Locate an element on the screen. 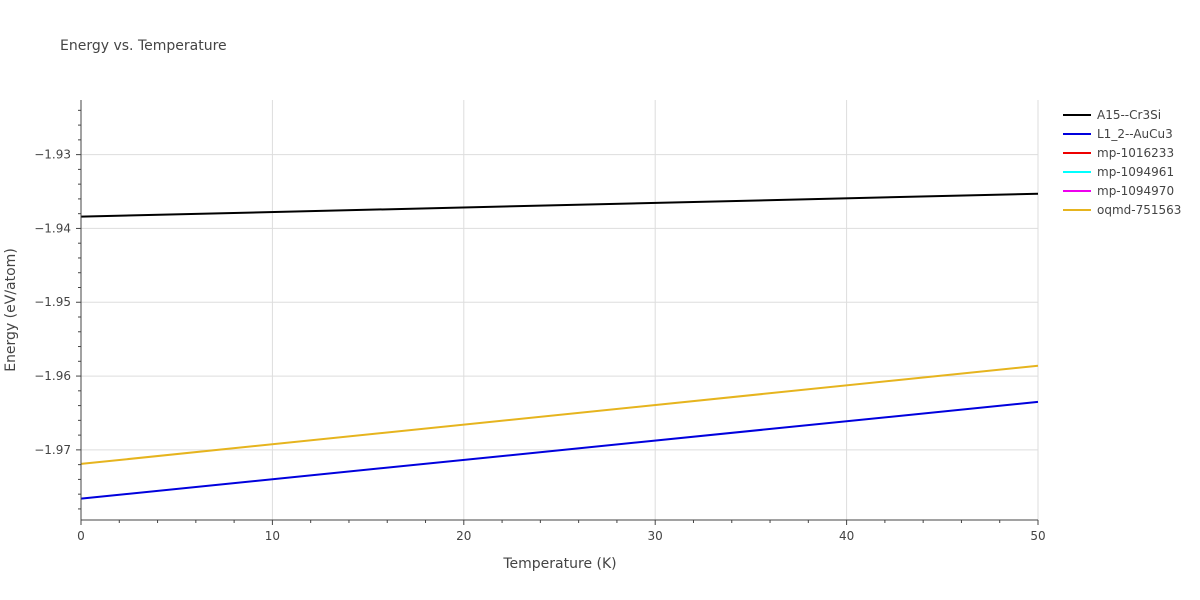  x-tick-label: 50 is located at coordinates (1037, 536).